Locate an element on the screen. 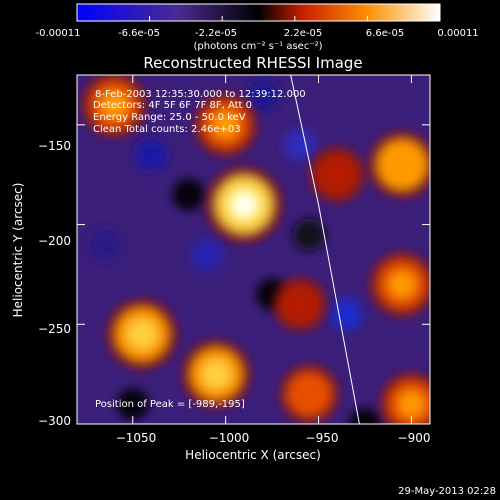 The height and width of the screenshot is (500, 500). colorbar-units: (photons cm⁻² s⁻¹ asec⁻²) is located at coordinates (257, 46).